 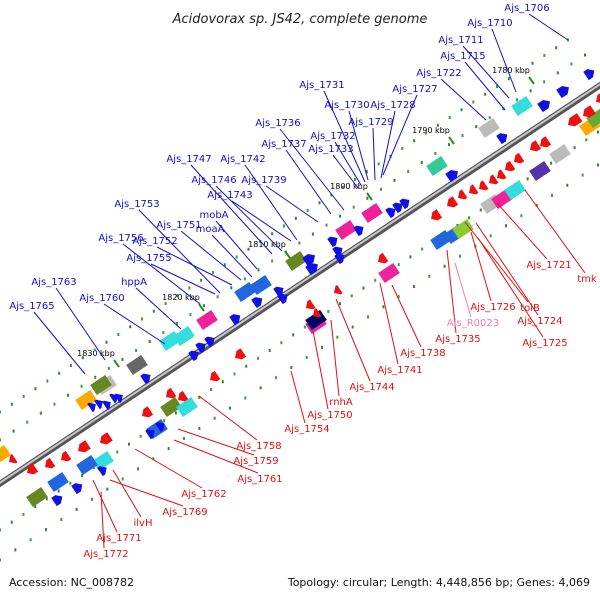 I want to click on gene-label: Ajs_1756, so click(x=120, y=238).